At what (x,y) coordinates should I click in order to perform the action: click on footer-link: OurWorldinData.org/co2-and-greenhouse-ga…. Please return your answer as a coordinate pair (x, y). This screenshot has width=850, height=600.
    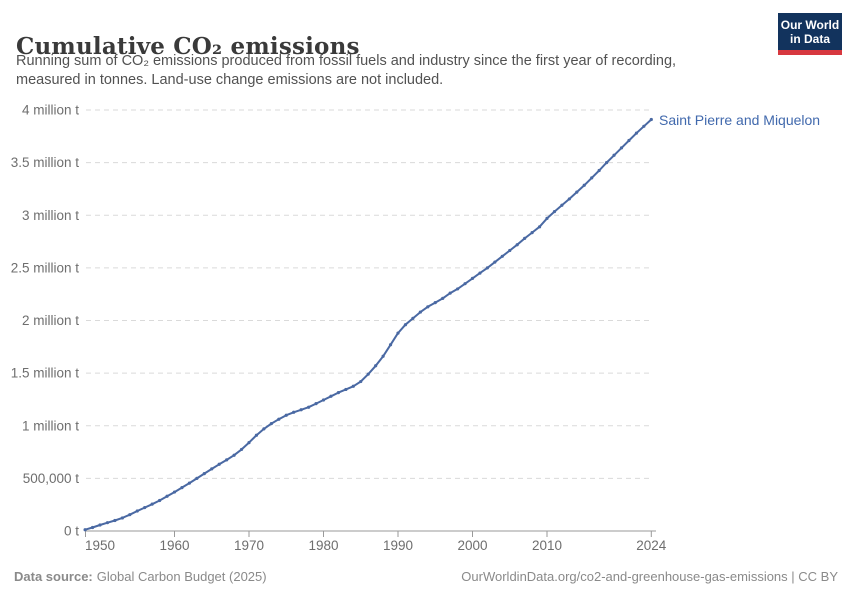
    Looking at the image, I should click on (649, 576).